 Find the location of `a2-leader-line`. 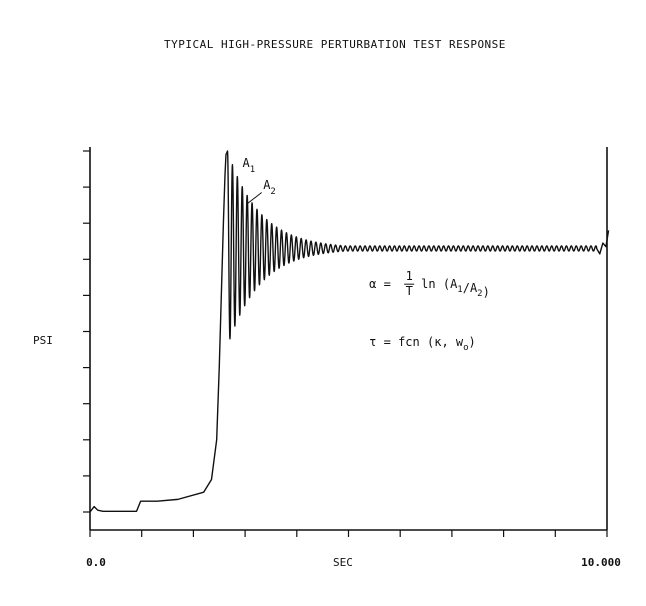

a2-leader-line is located at coordinates (254, 198).